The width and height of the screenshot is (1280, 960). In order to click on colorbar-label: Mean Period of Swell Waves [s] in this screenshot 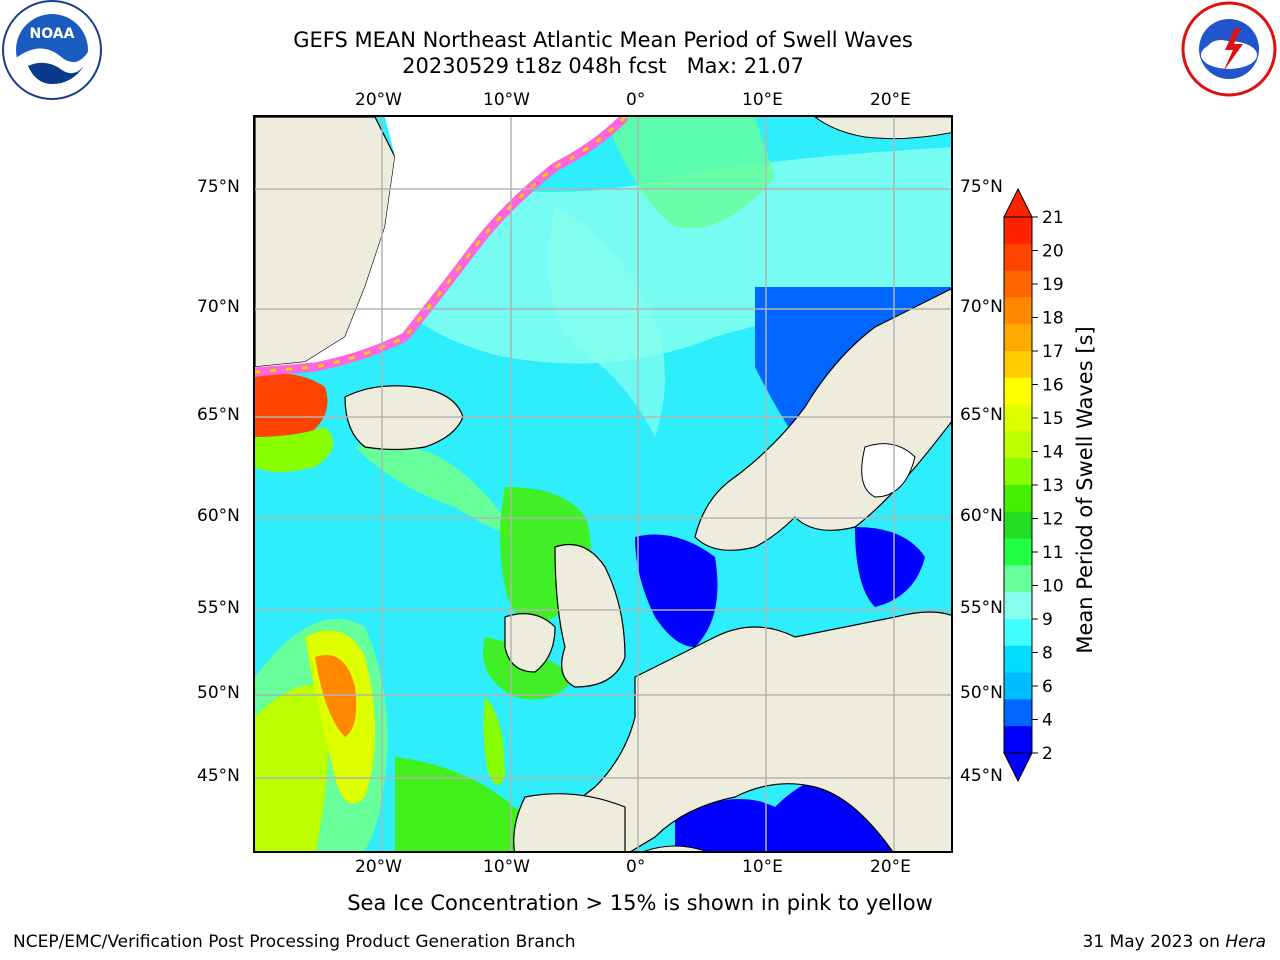, I will do `click(1085, 490)`.